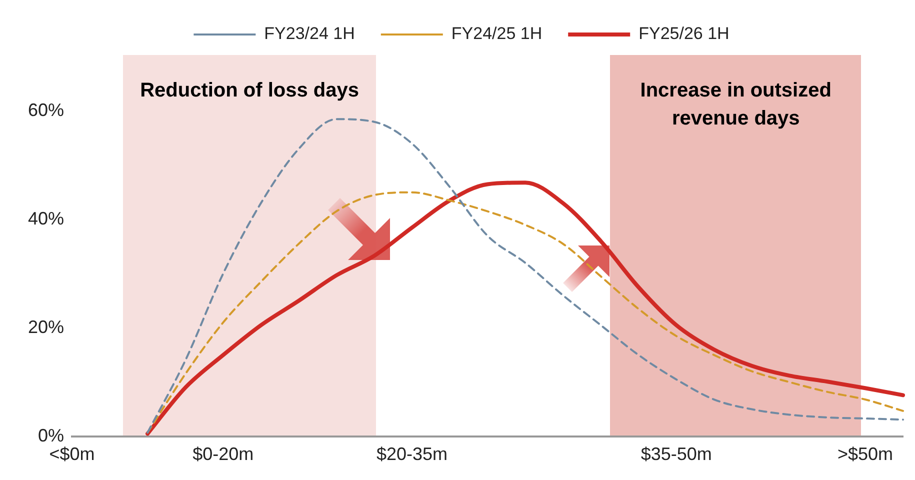  Describe the element at coordinates (684, 34) in the screenshot. I see `legend-label: FY25/26 1H` at that location.